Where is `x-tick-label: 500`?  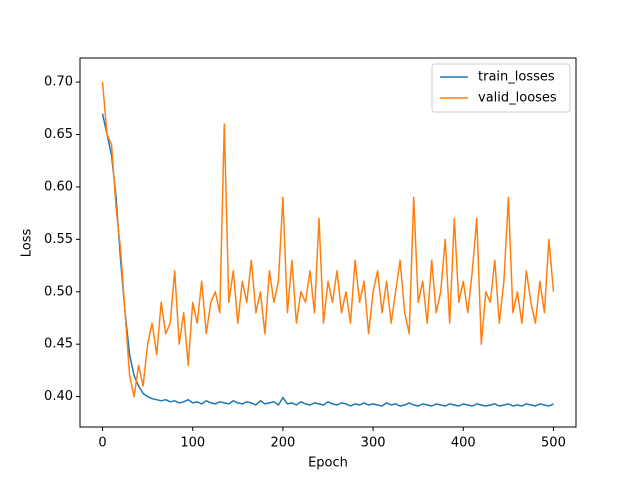
x-tick-label: 500 is located at coordinates (553, 443).